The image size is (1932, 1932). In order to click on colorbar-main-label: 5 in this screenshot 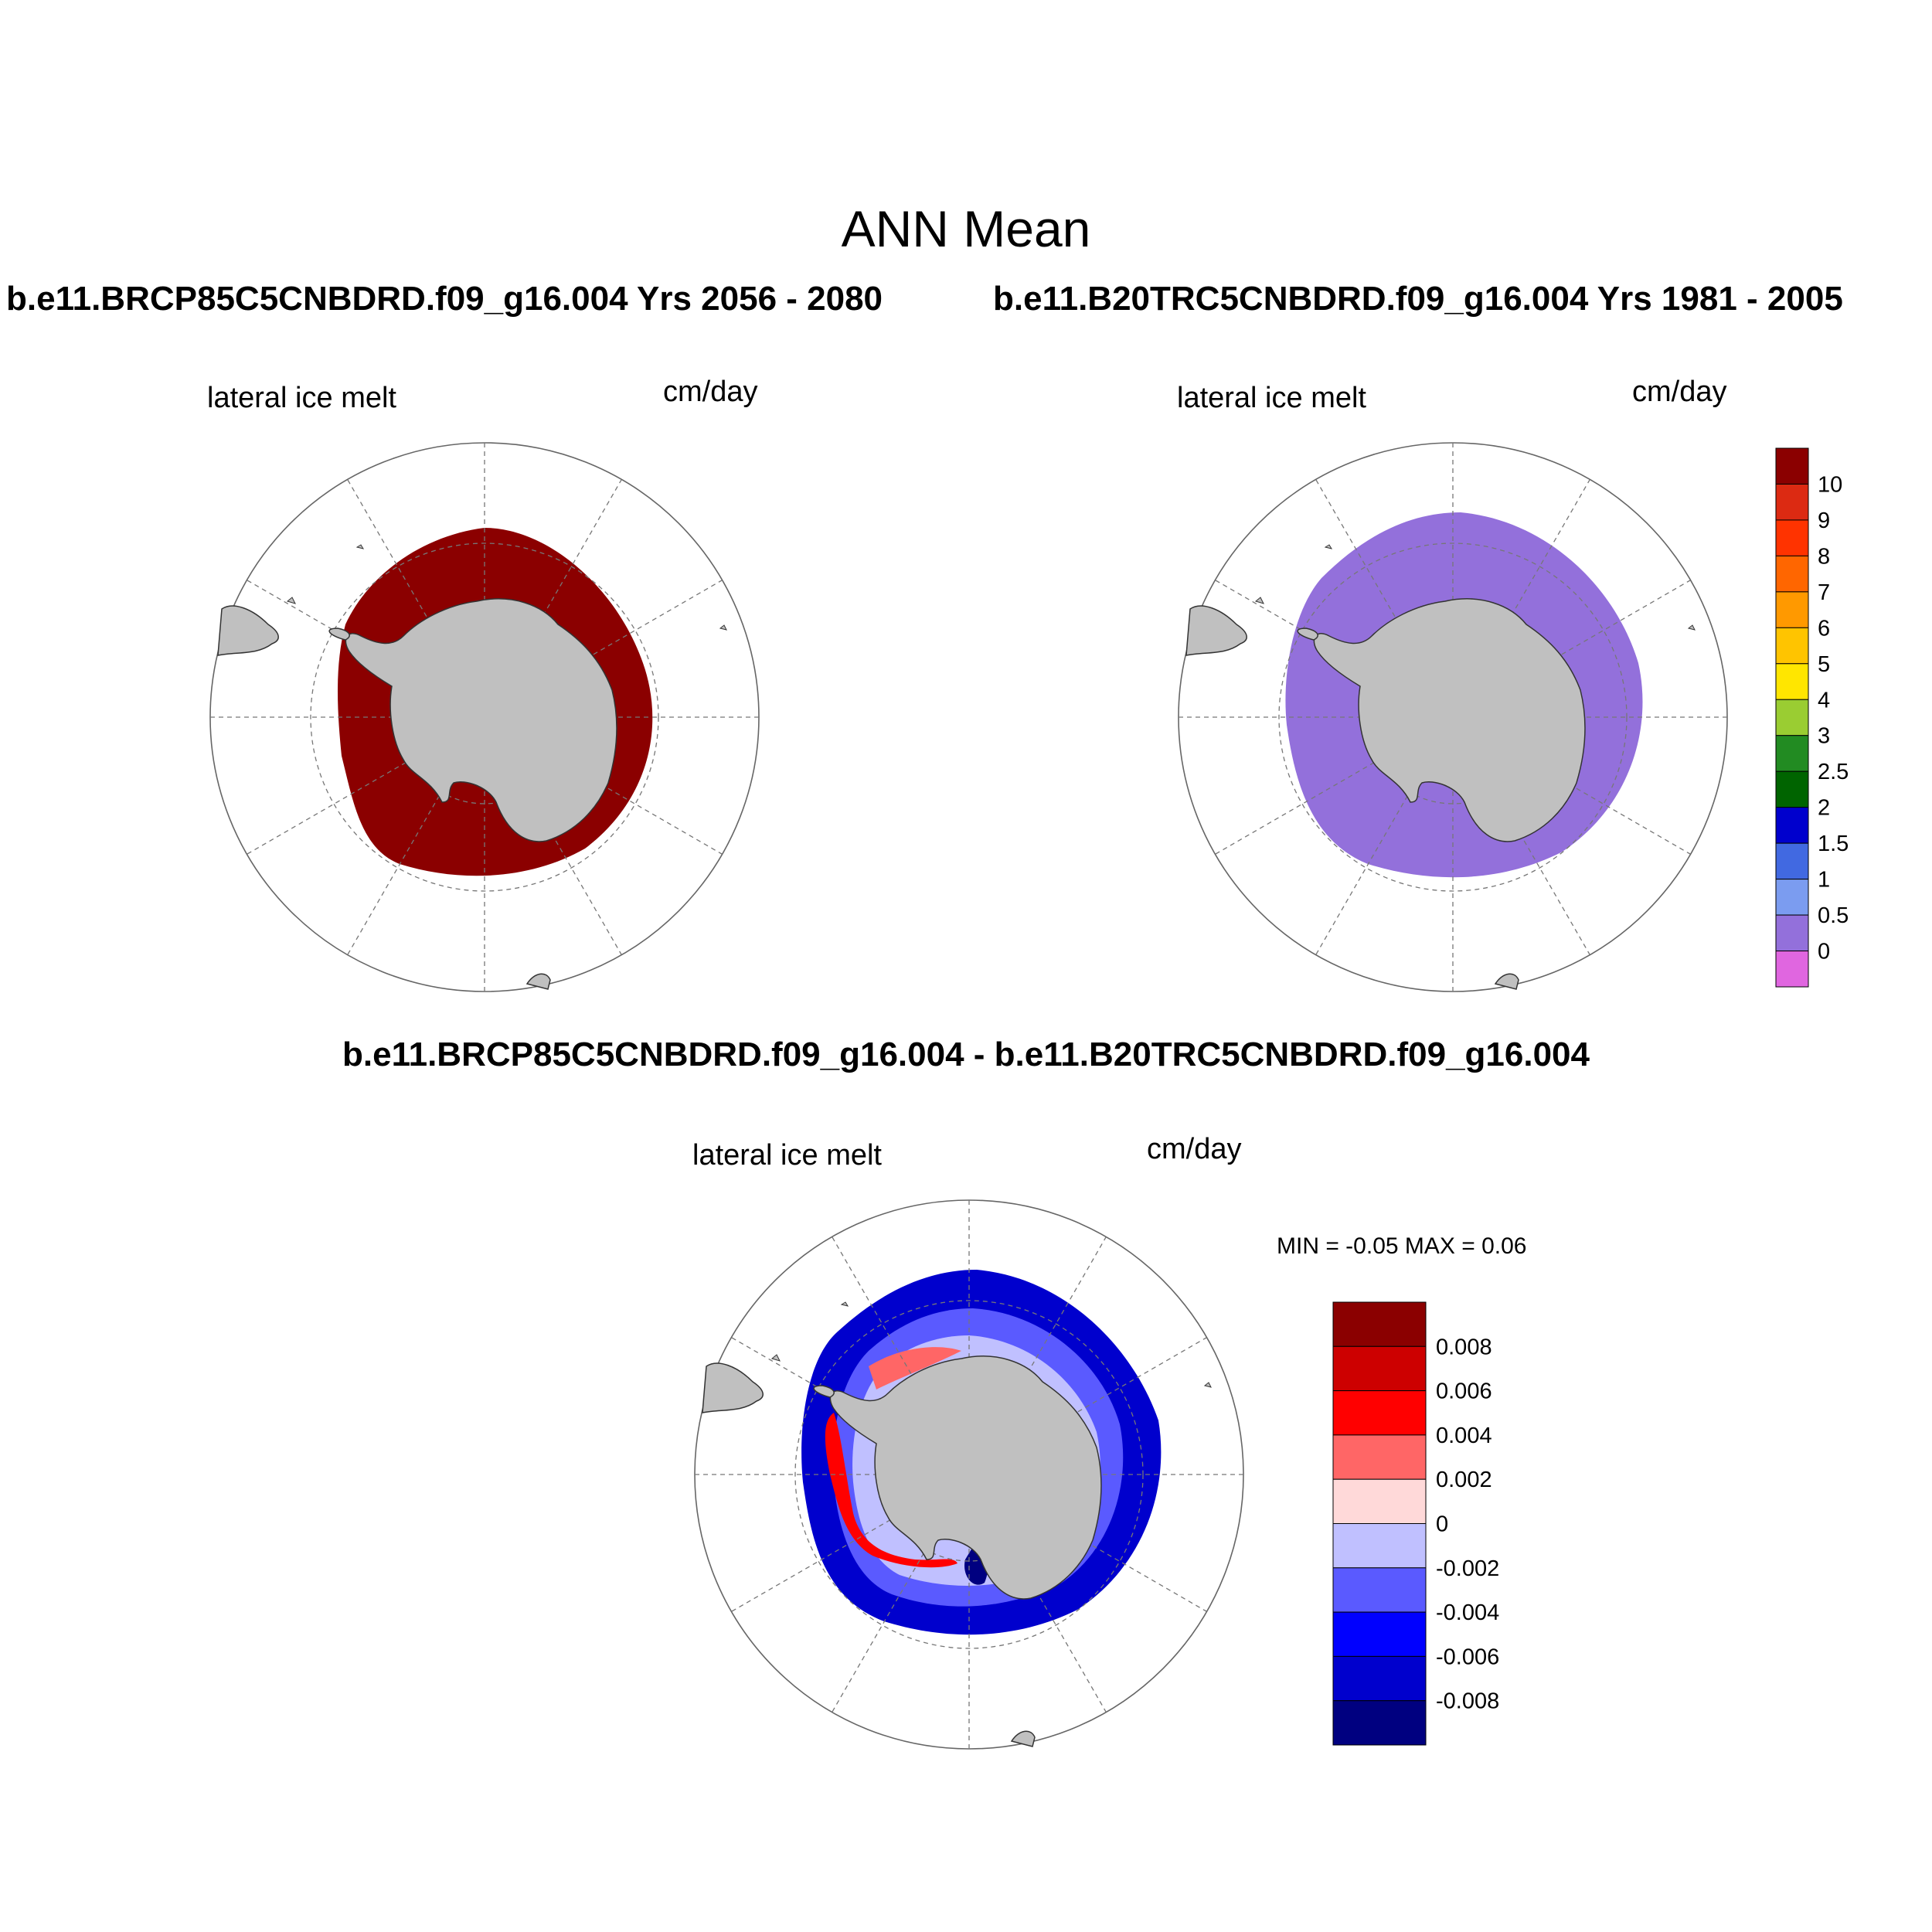, I will do `click(1824, 664)`.